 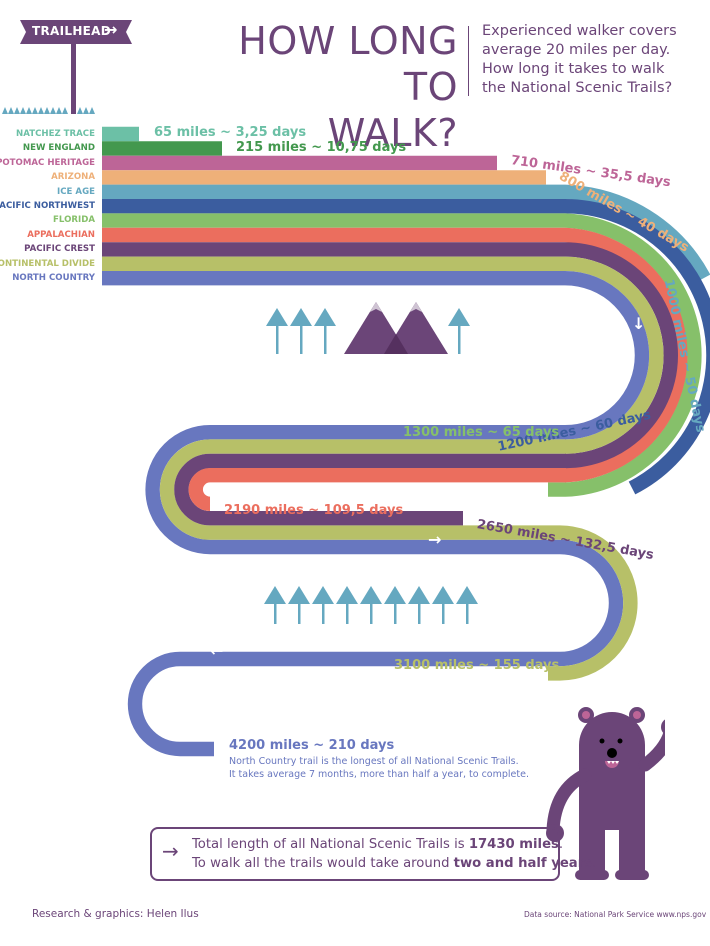 I want to click on summary-line2: To walk all the trails would take around, so click(x=323, y=863).